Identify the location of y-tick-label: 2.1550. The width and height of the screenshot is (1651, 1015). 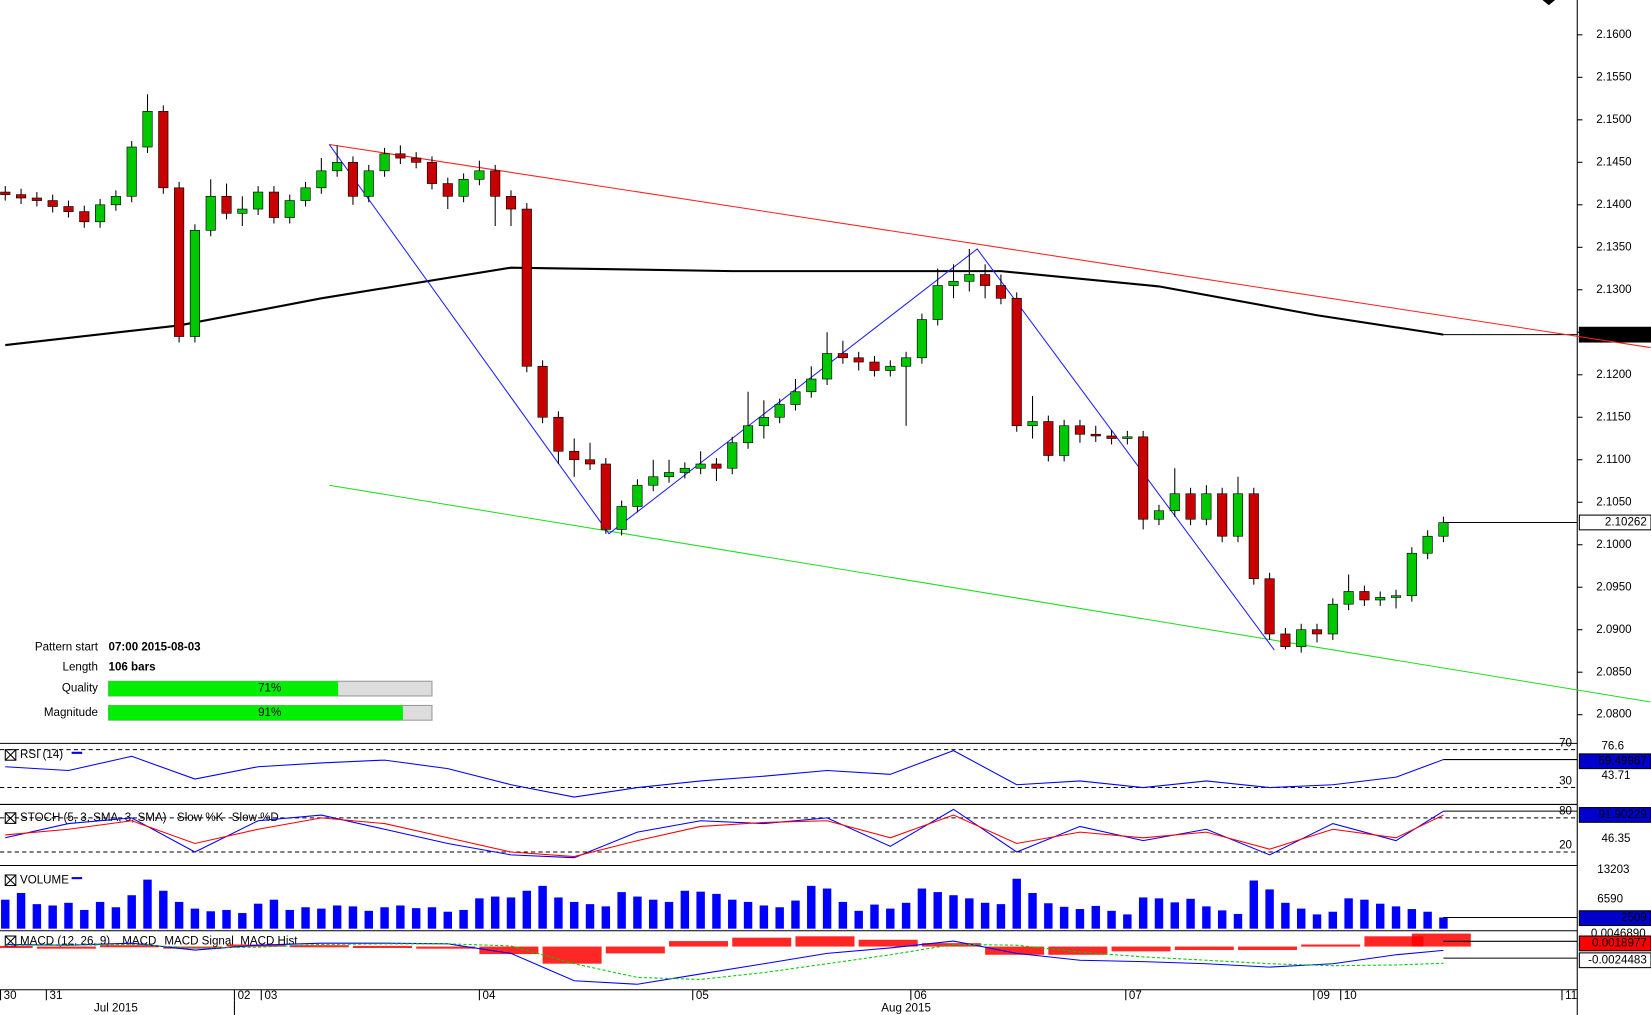
(1613, 77).